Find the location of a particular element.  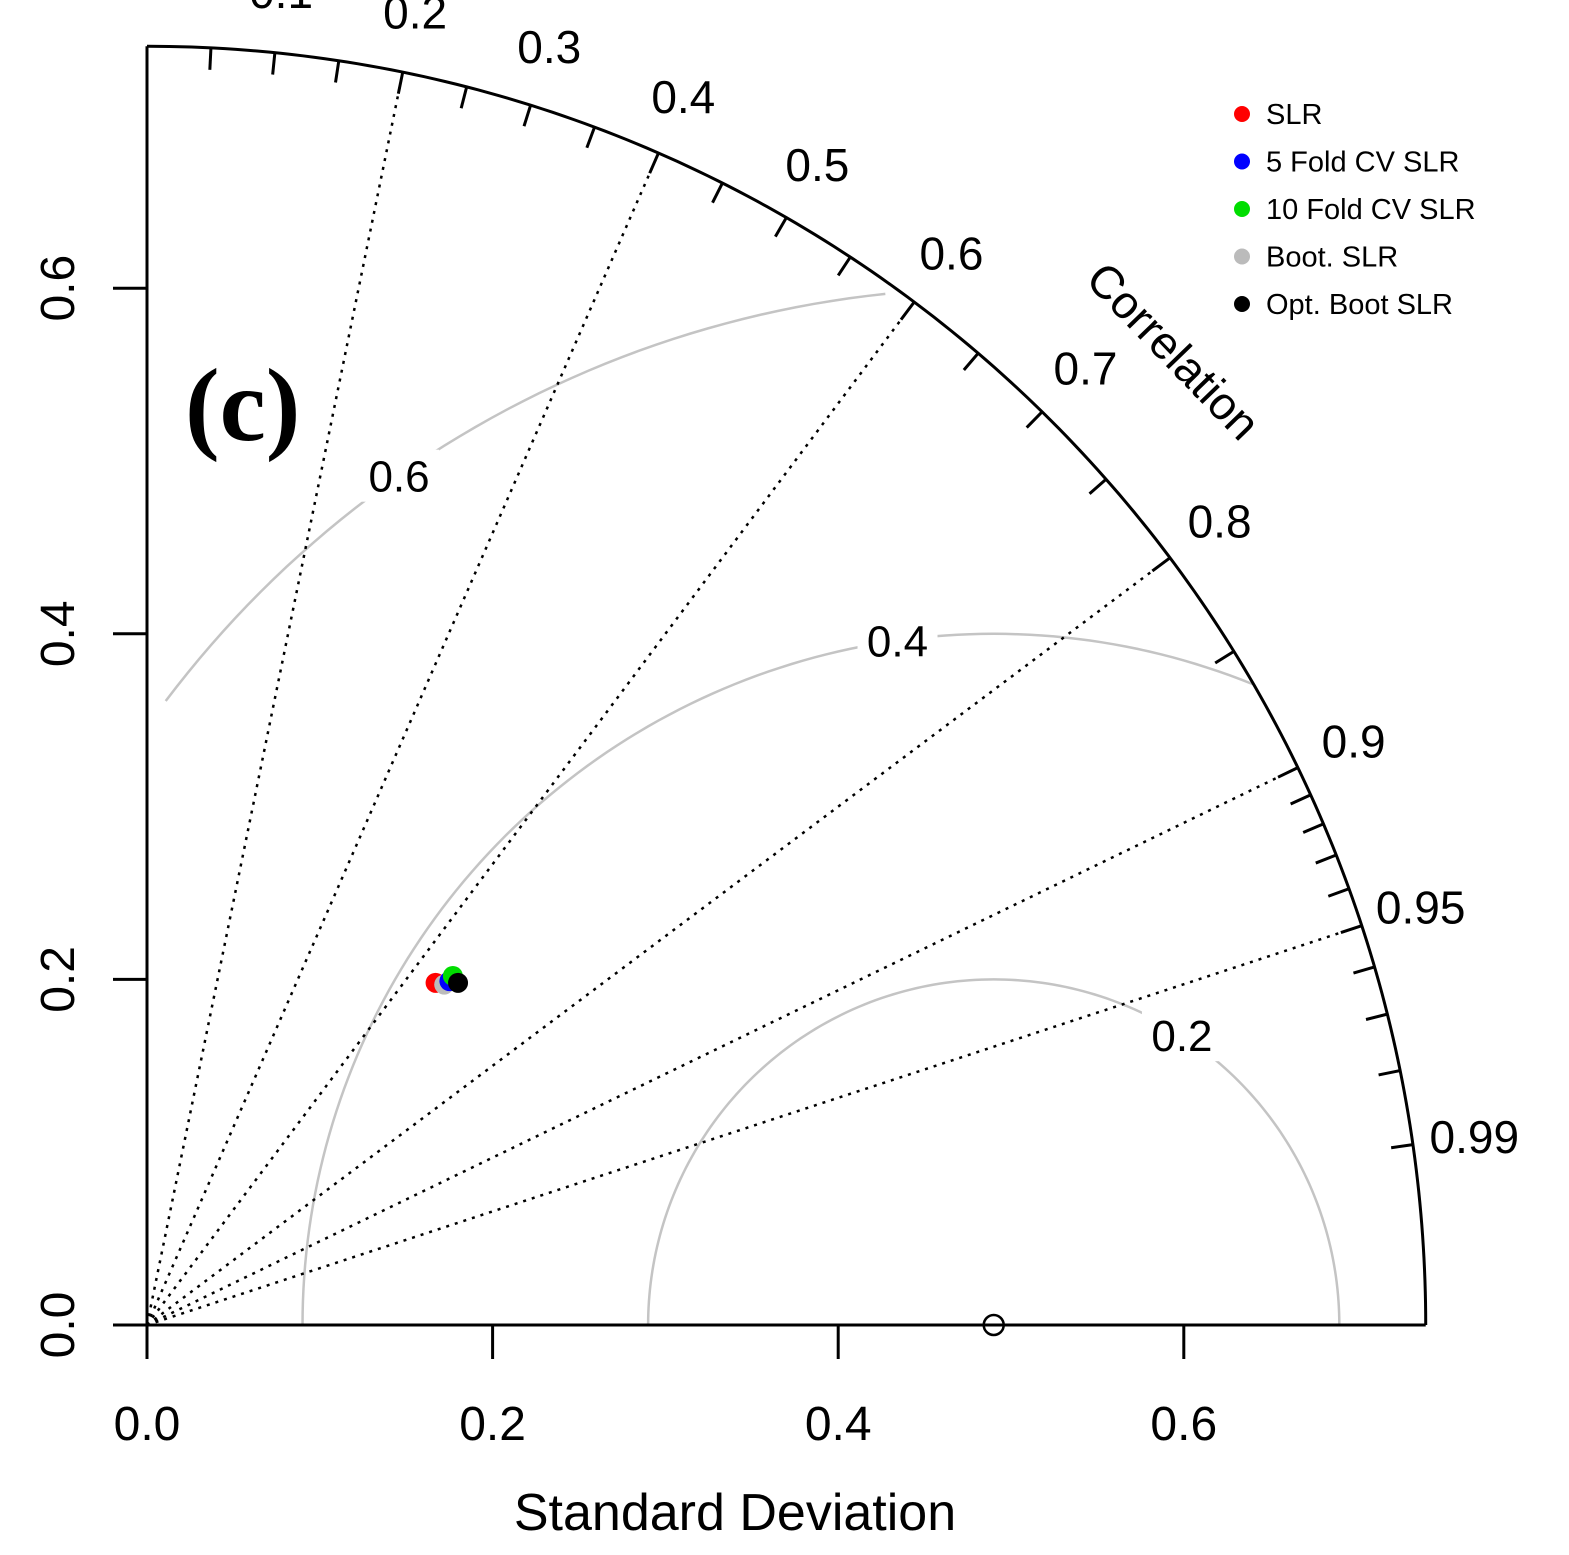

y-tick-label: 0.0 is located at coordinates (58, 1325).